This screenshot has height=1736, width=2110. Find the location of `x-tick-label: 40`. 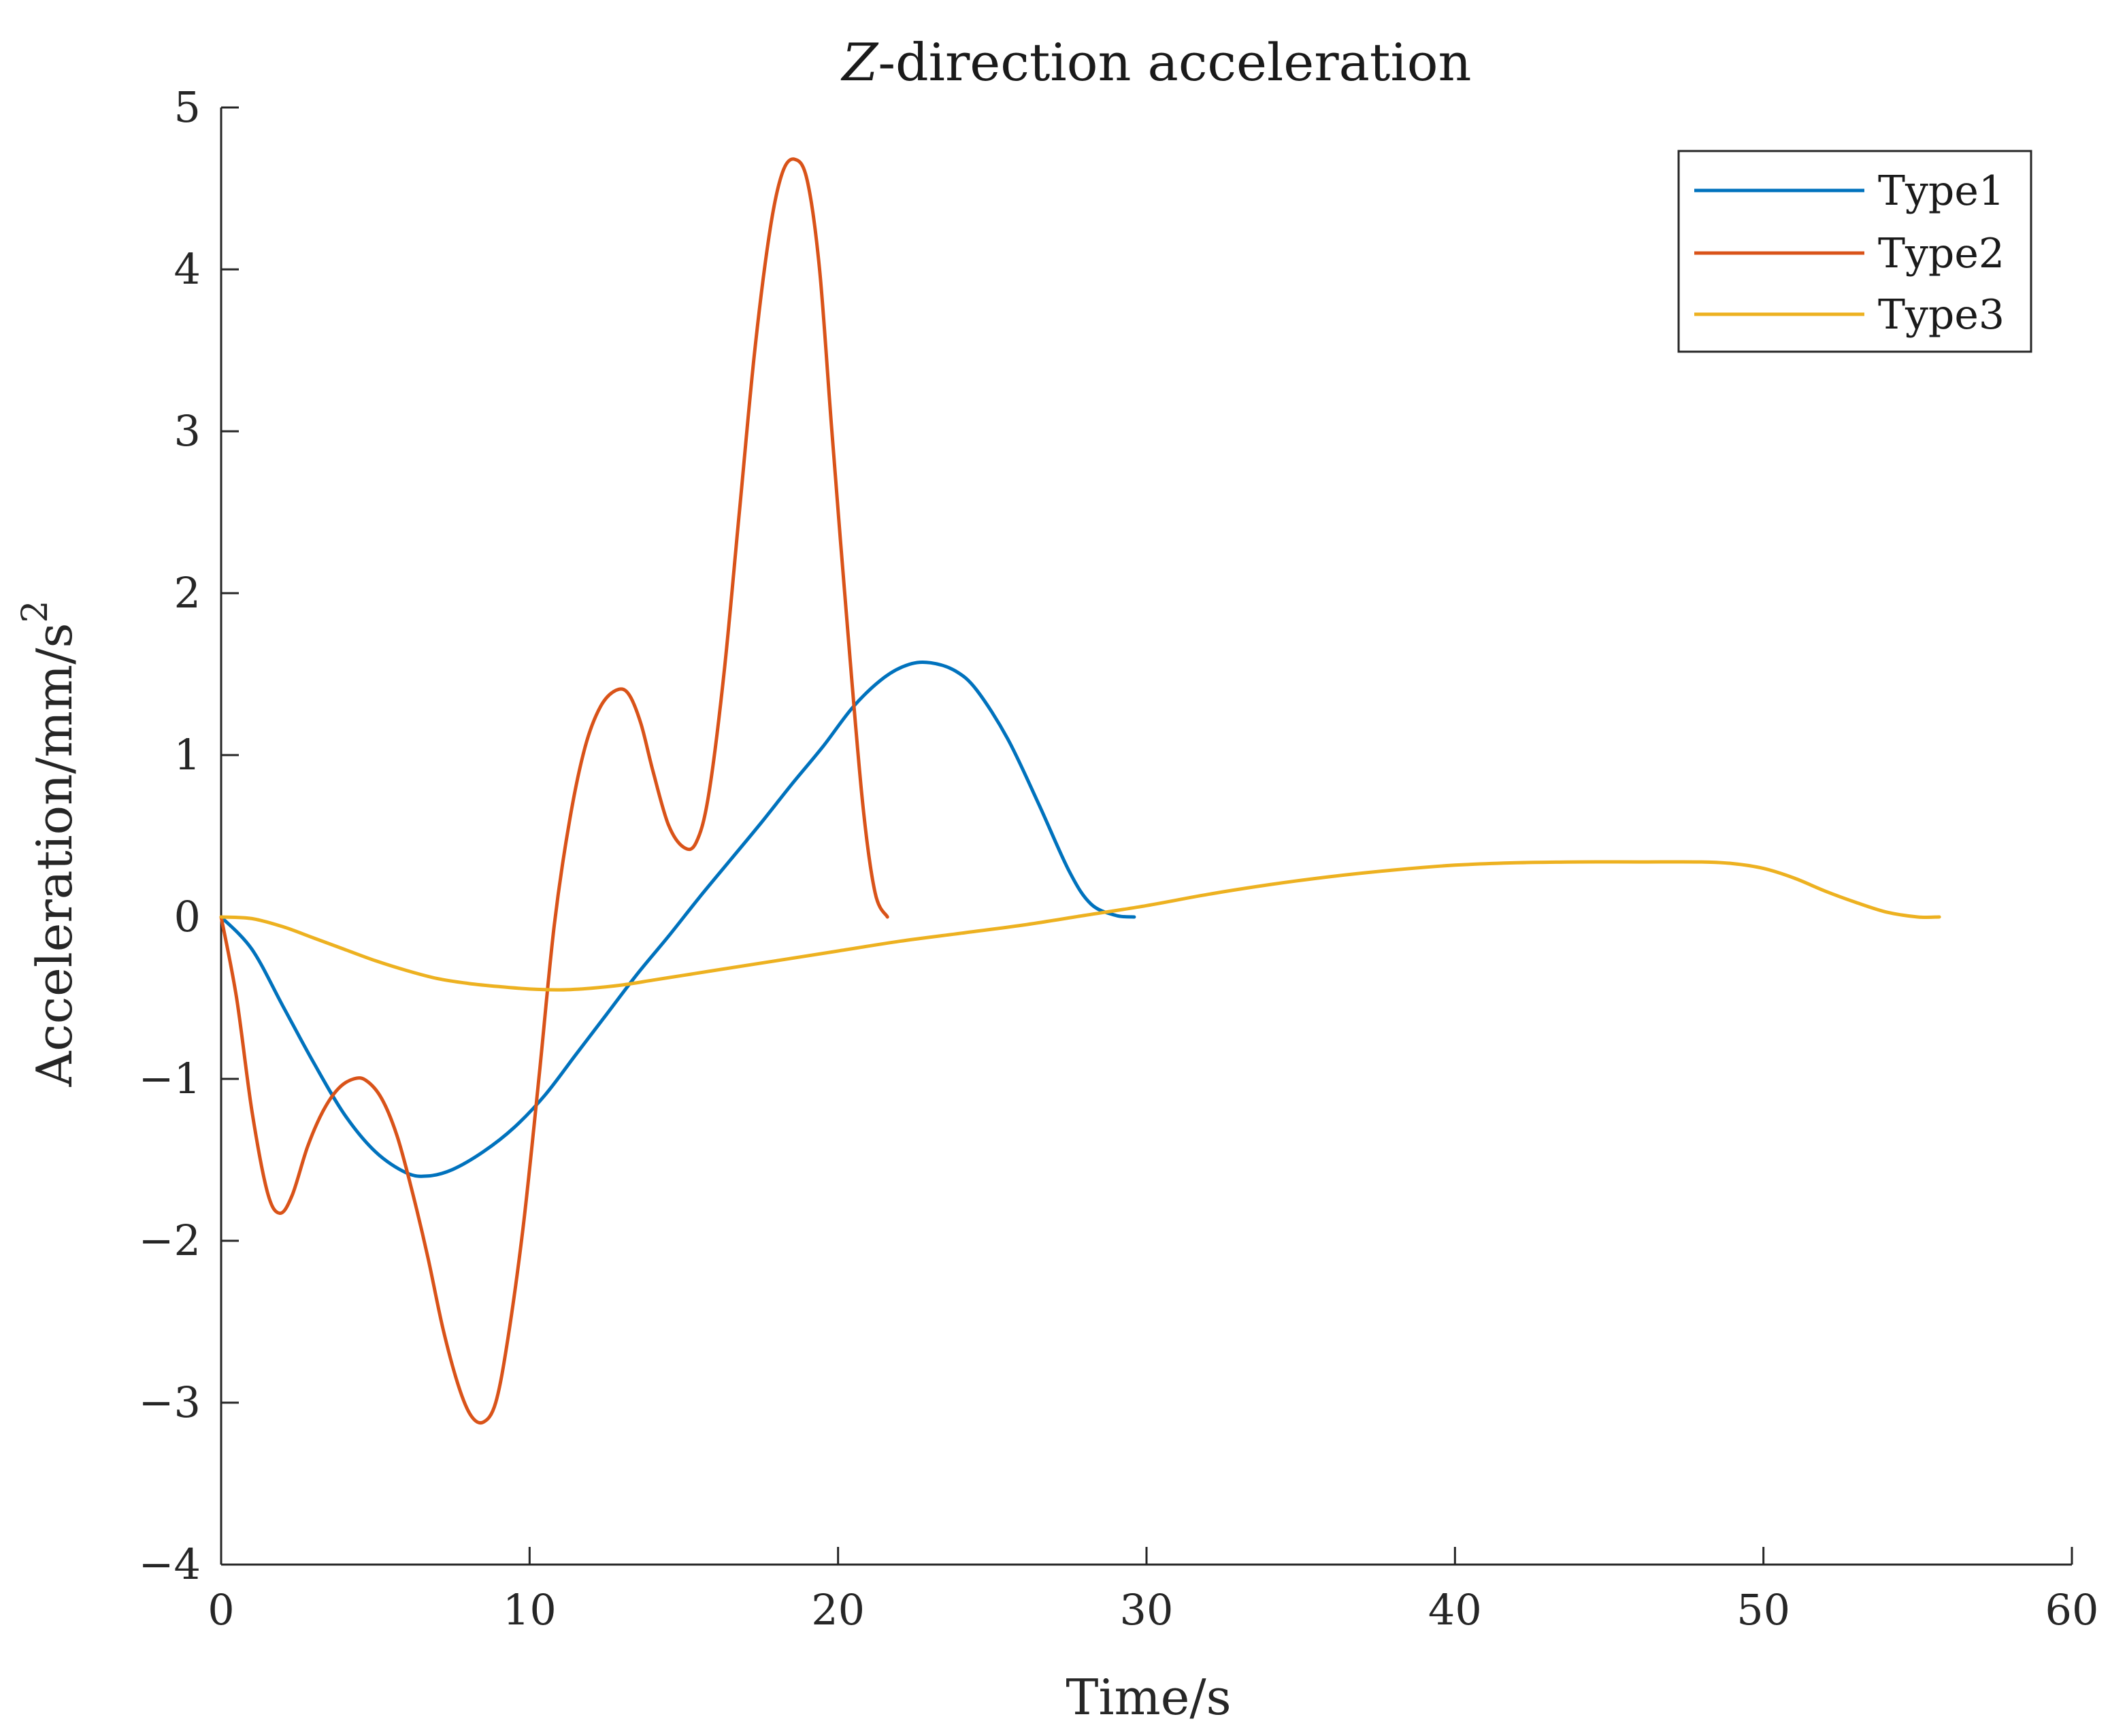

x-tick-label: 40 is located at coordinates (1455, 1610).